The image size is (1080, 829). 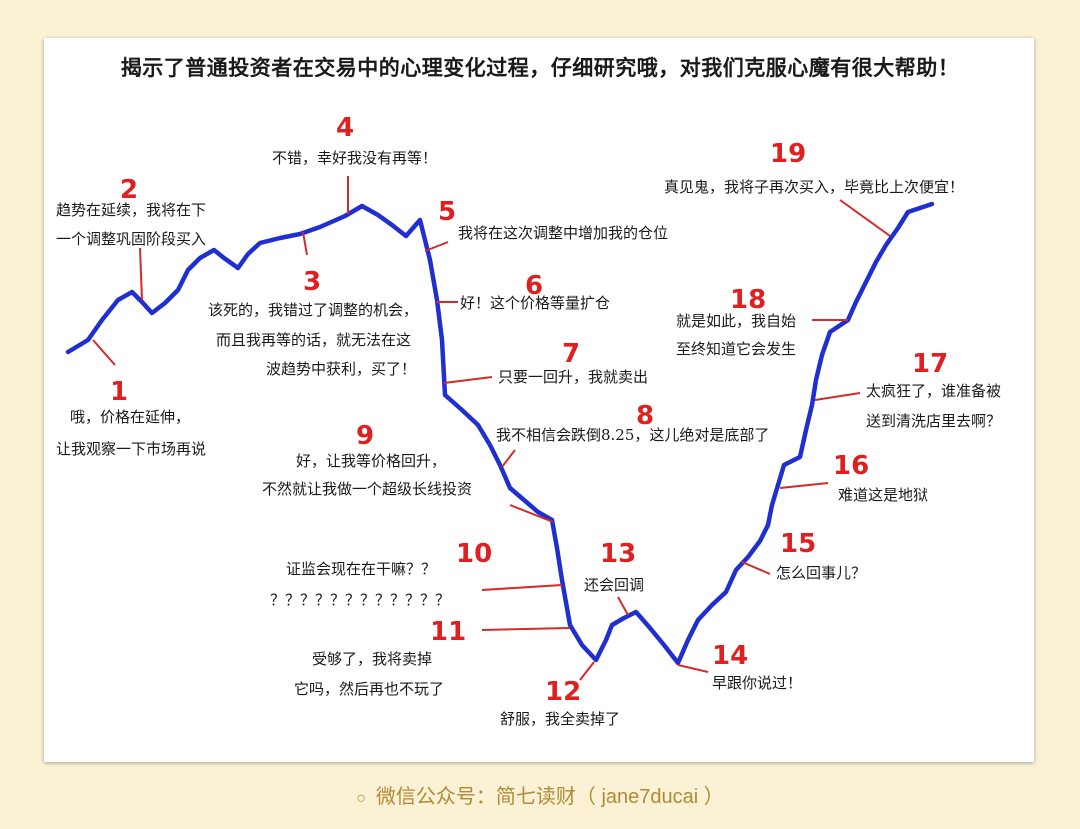 I want to click on stage-number: 3, so click(x=312, y=282).